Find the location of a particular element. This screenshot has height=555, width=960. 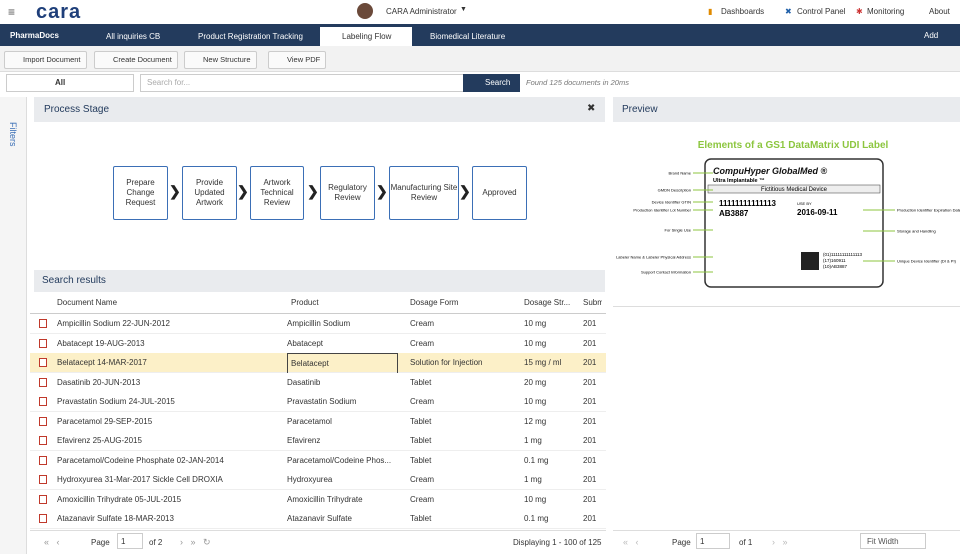

cell: Pravastatin Sodium is located at coordinates (322, 401).